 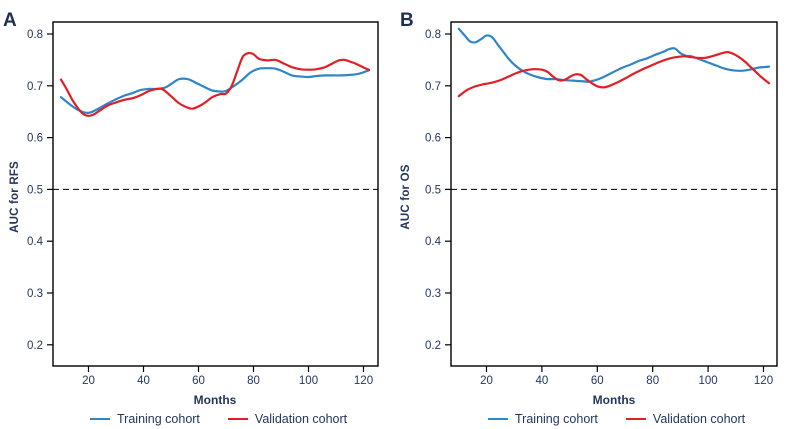 What do you see at coordinates (407, 20) in the screenshot?
I see `panel-letter-b: B` at bounding box center [407, 20].